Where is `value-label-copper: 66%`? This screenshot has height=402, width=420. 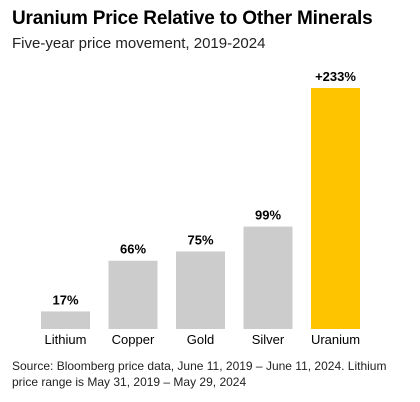 value-label-copper: 66% is located at coordinates (133, 249).